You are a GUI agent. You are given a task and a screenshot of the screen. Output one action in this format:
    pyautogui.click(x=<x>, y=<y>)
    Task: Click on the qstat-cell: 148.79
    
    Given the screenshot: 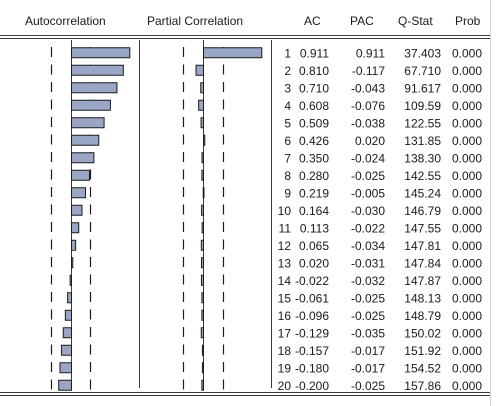 What is the action you would take?
    pyautogui.click(x=422, y=316)
    